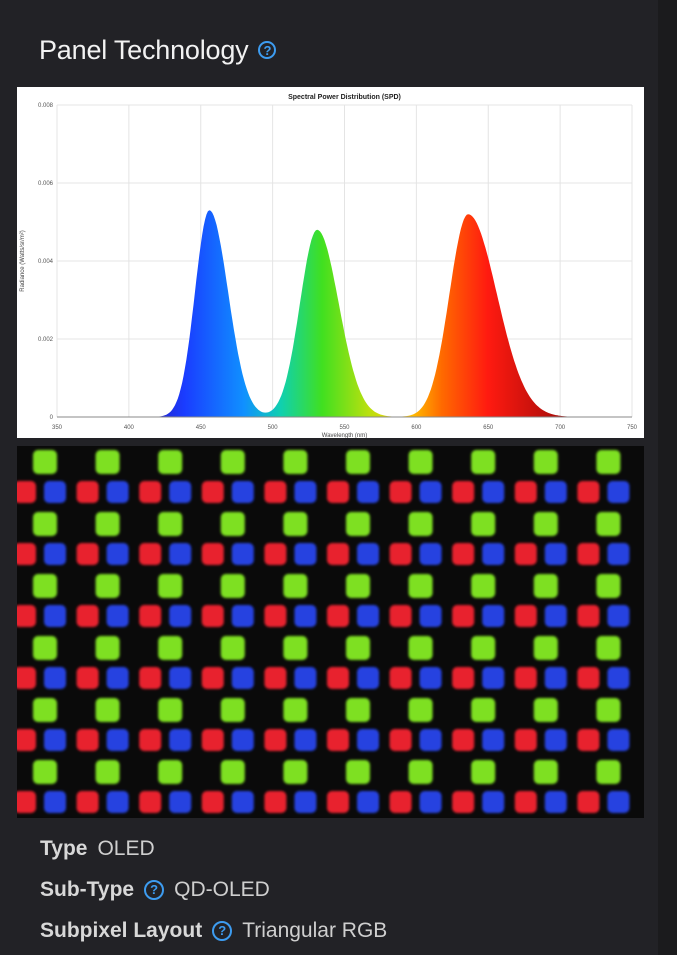  Describe the element at coordinates (126, 848) in the screenshot. I see `spec-value: OLED` at that location.